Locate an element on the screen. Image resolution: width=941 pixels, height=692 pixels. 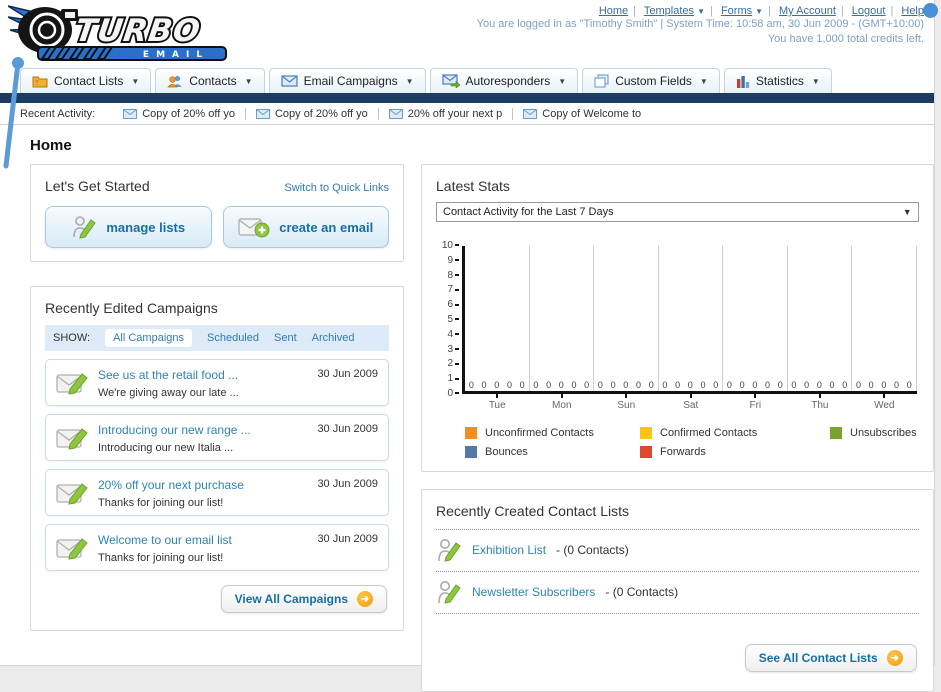
chart-y-axis: 10 9 8 7 6 5 4 3 2 1 0 is located at coordinates (450, 319).